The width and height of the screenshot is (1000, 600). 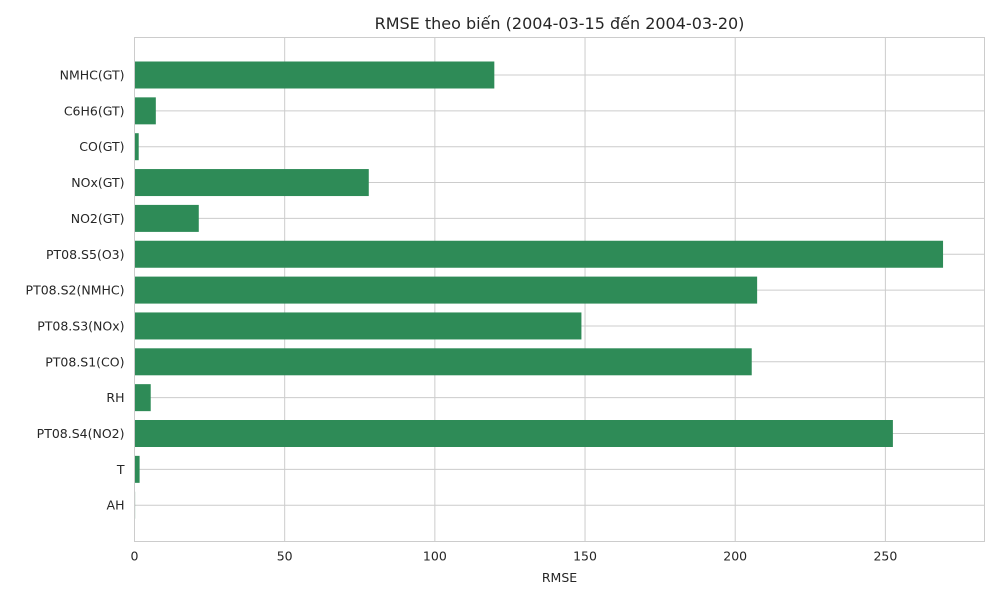 What do you see at coordinates (120, 469) in the screenshot?
I see `y-tick-label: T` at bounding box center [120, 469].